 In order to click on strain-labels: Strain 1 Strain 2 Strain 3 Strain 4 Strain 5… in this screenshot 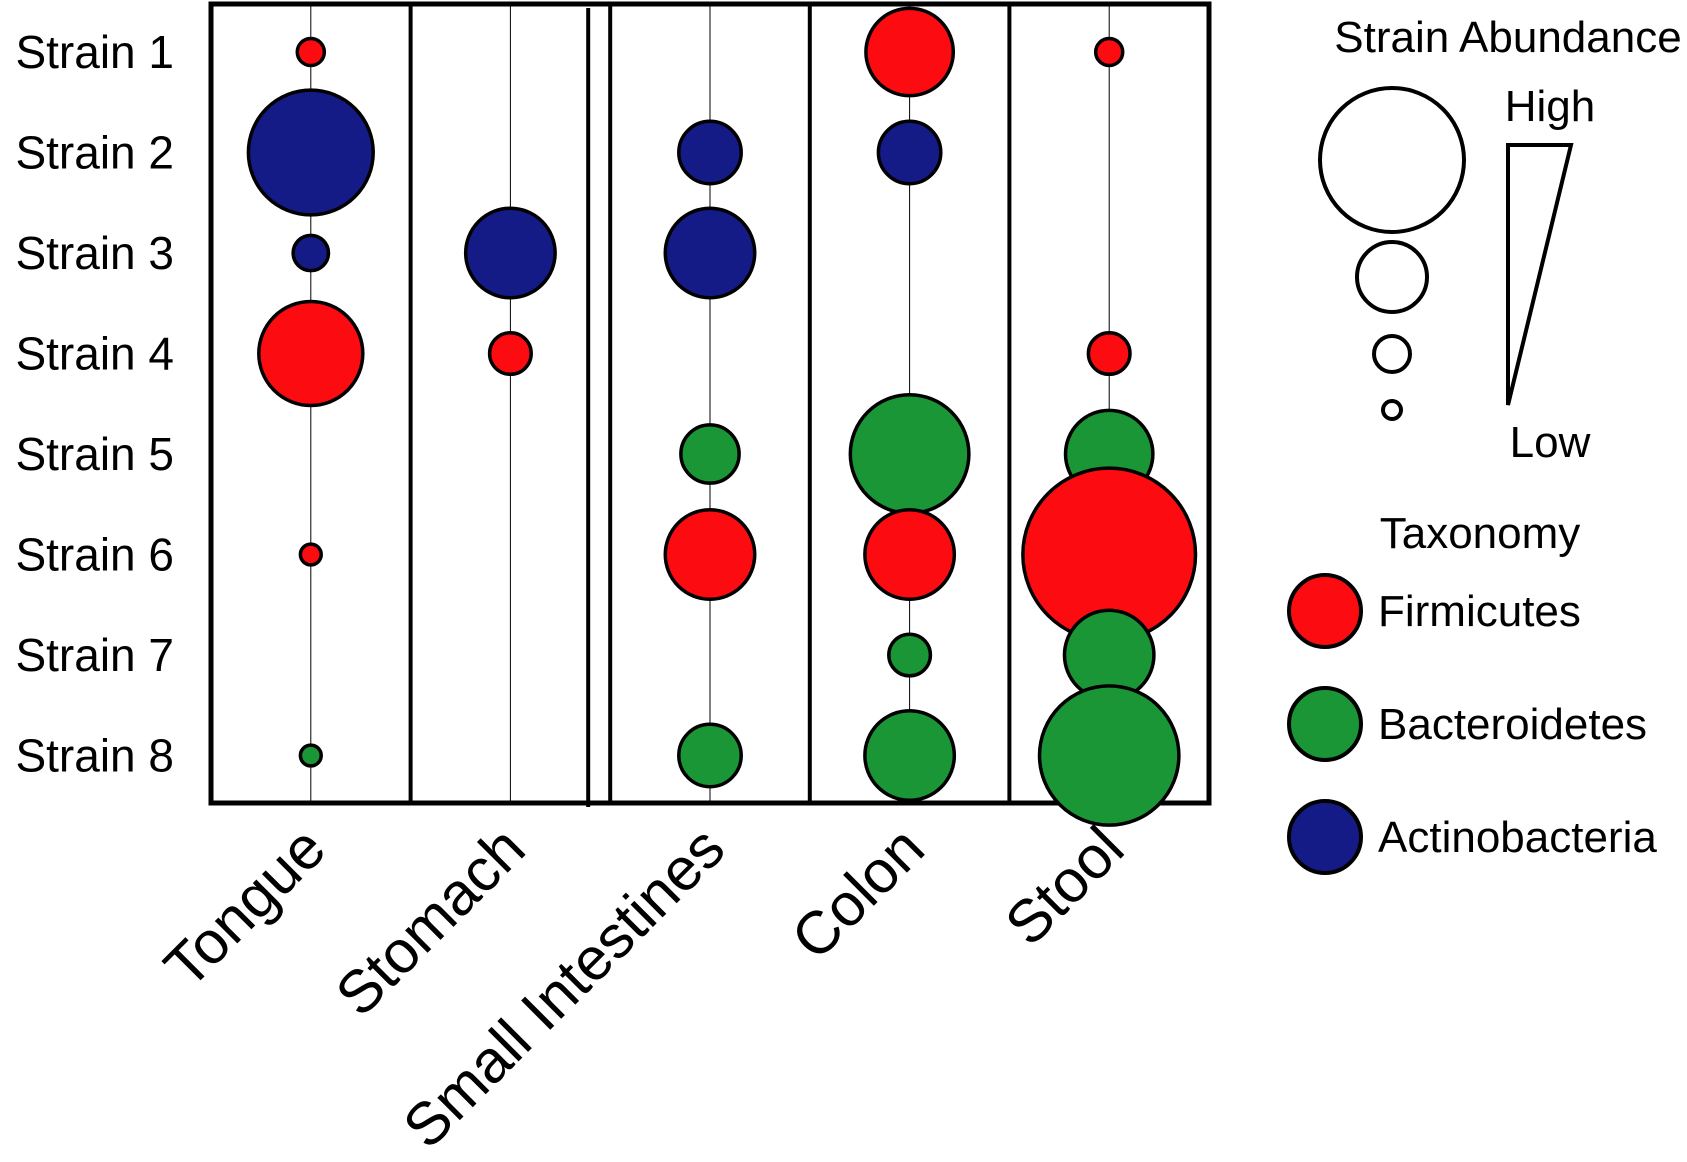, I will do `click(94, 404)`.